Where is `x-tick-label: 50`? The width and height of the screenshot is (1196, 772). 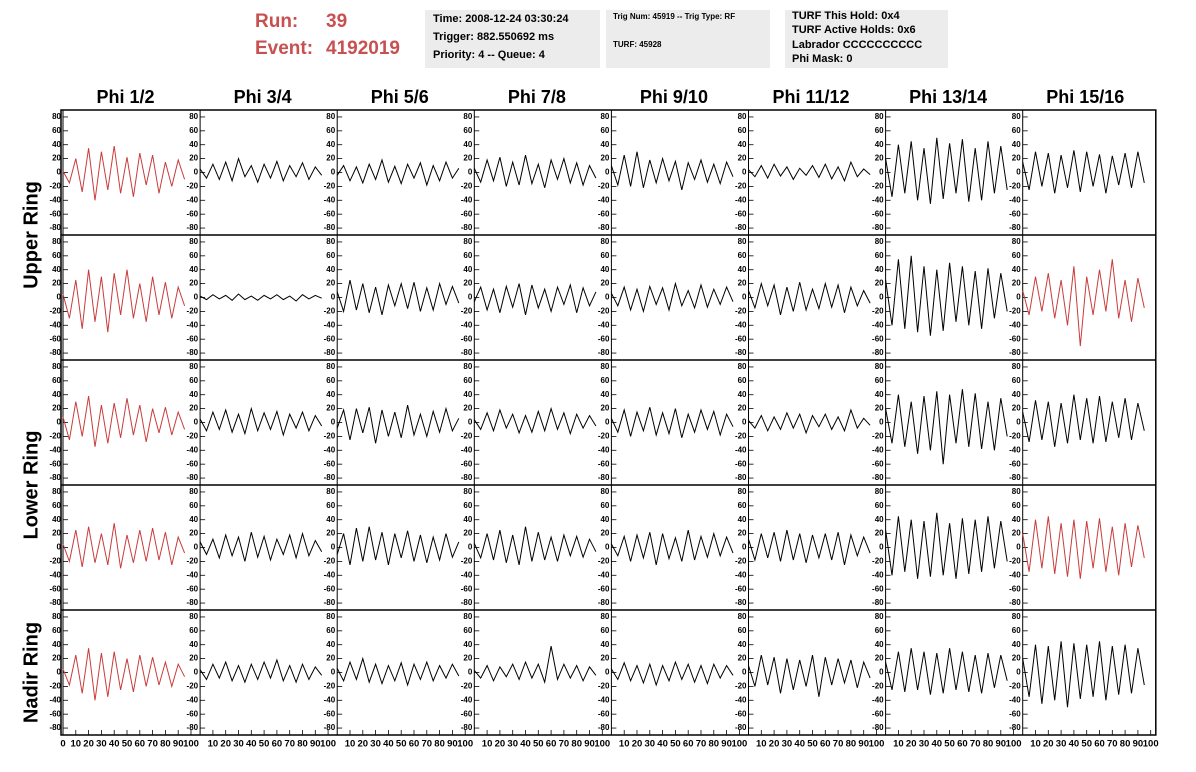 x-tick-label: 50 is located at coordinates (1086, 744).